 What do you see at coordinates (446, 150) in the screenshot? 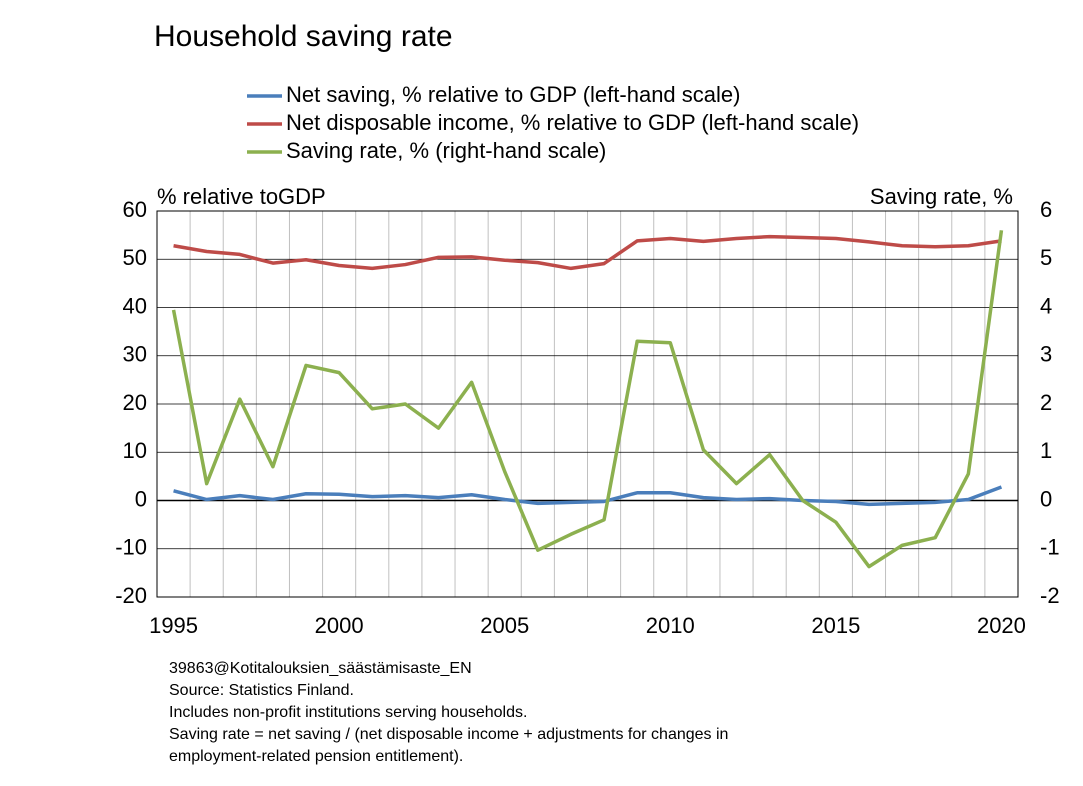
I see `legend-label: Saving rate, % (right-hand scale)` at bounding box center [446, 150].